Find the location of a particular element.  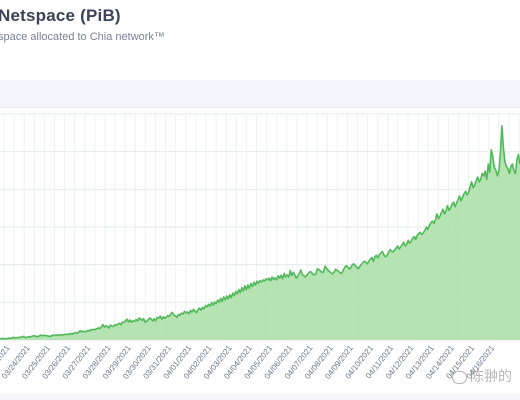

chart-subtitle: space allocated to Chia network™ is located at coordinates (82, 37).